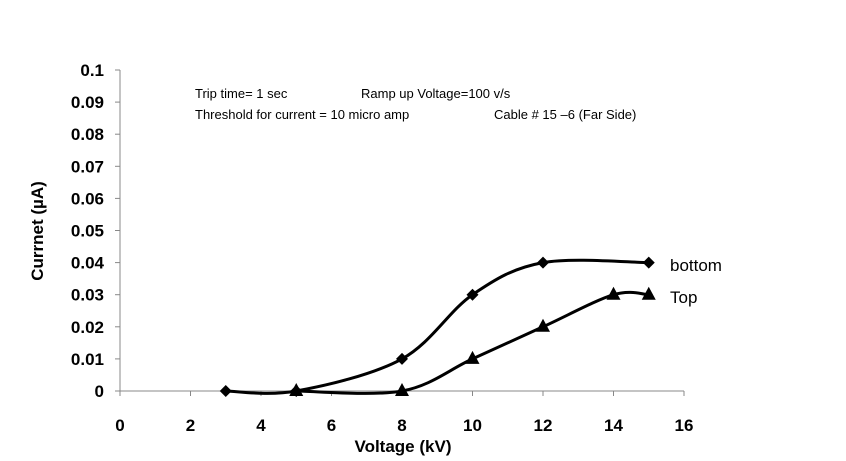  What do you see at coordinates (37, 231) in the screenshot?
I see `y-axis-title: Currnet (µA)` at bounding box center [37, 231].